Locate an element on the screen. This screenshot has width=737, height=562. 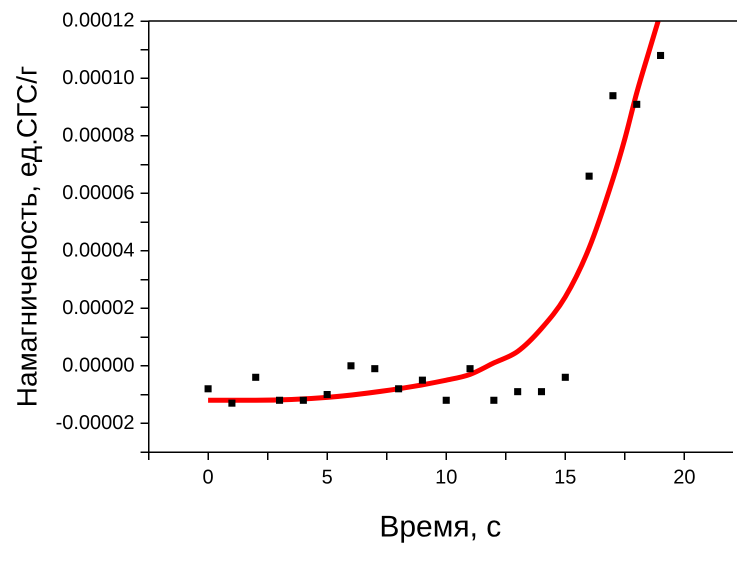
y-tick-label: 0.00010 is located at coordinates (98, 77).